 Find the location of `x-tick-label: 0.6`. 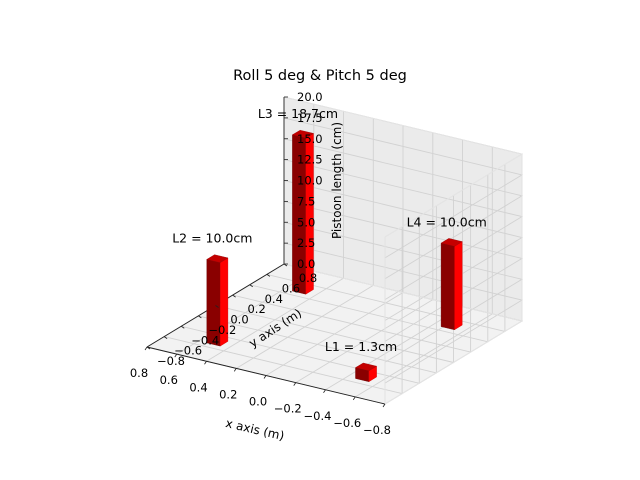

x-tick-label: 0.6 is located at coordinates (169, 380).